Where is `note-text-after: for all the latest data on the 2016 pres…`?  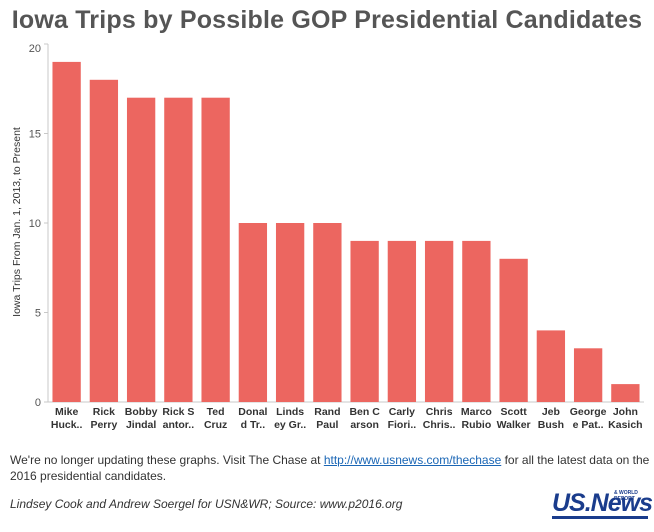 note-text-after: for all the latest data on the 2016 pres… is located at coordinates (330, 468).